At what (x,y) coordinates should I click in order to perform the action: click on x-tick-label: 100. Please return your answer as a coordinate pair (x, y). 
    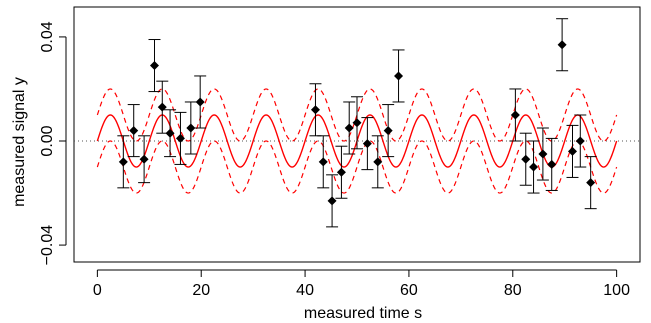
    Looking at the image, I should click on (616, 290).